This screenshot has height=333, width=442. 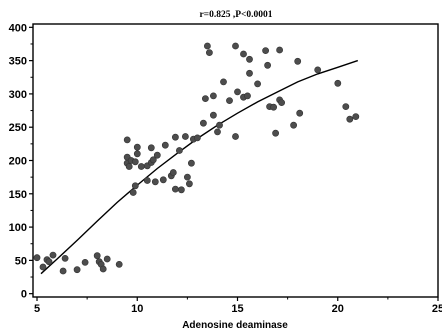 I want to click on y-tick-label: 0, so click(x=24, y=295).